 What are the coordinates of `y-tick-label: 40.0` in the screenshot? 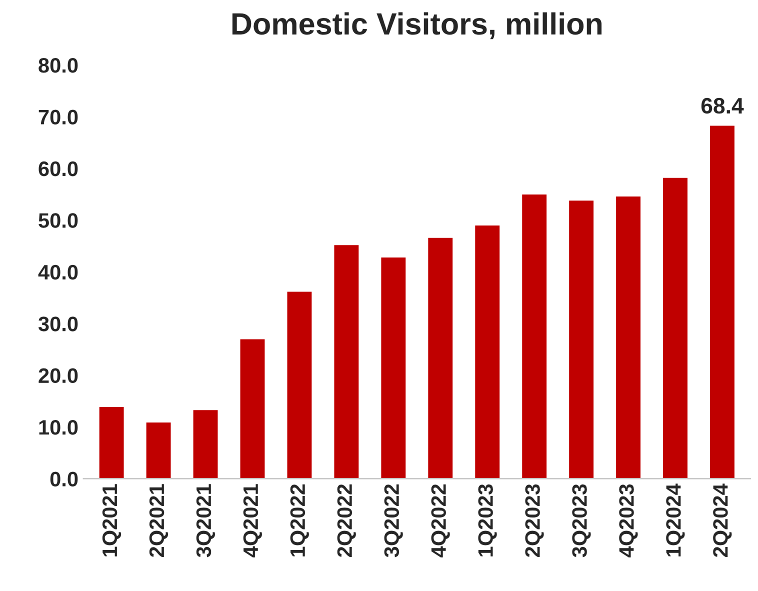 It's located at (58, 272).